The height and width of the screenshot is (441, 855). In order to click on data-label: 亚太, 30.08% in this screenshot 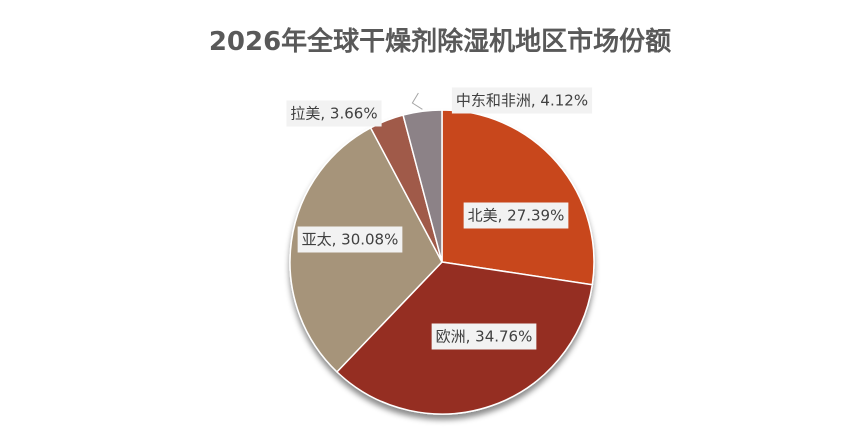, I will do `click(350, 240)`.